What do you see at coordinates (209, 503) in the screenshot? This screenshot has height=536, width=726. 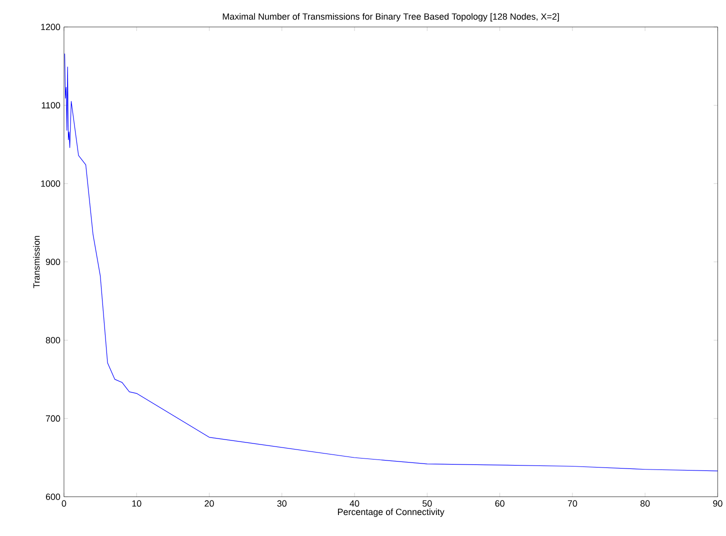 I see `x-tick-label: 20` at bounding box center [209, 503].